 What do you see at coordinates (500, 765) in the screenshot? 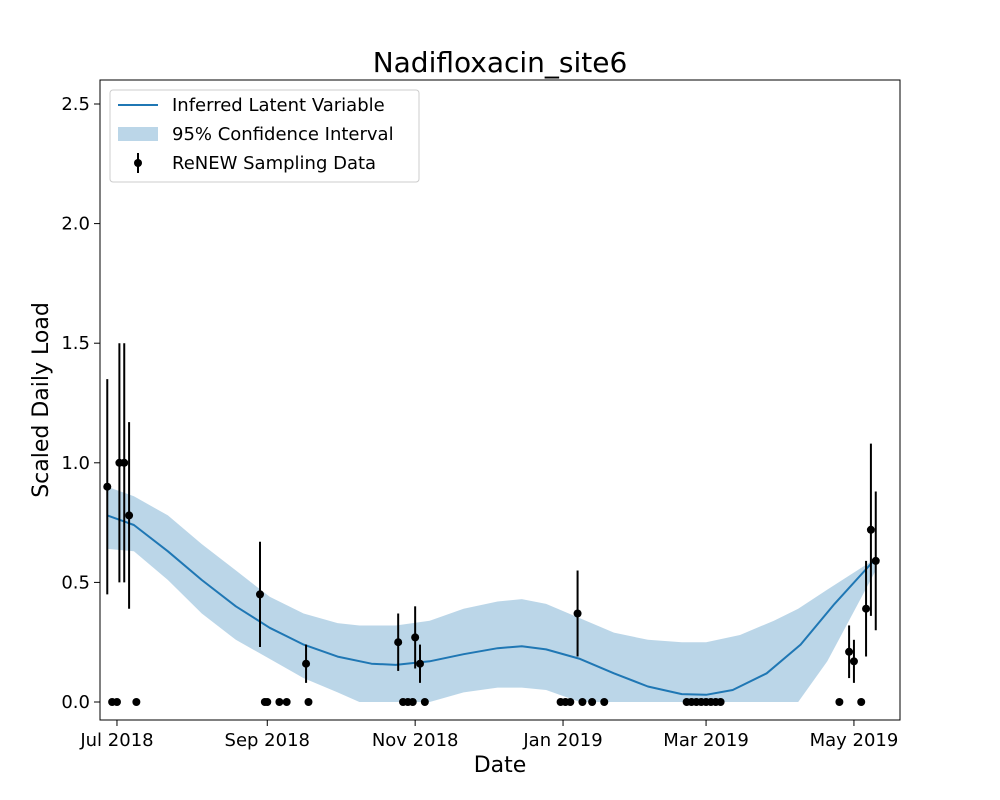
I see `x-axis-label: Date` at bounding box center [500, 765].